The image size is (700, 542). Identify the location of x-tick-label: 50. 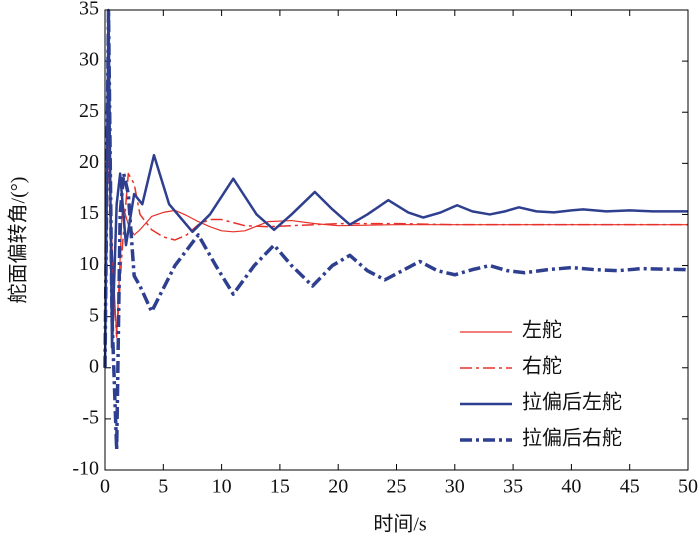
(688, 487).